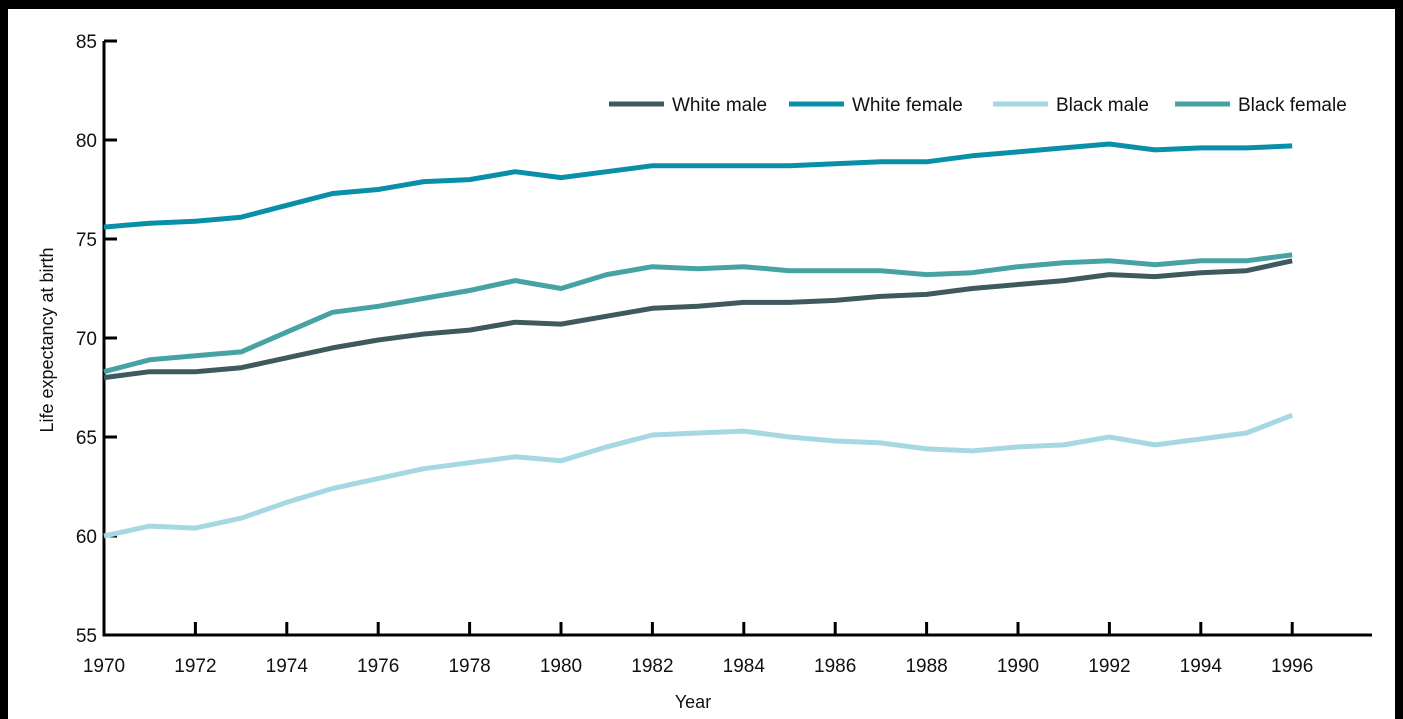  Describe the element at coordinates (86, 537) in the screenshot. I see `y-tick-label: 60` at that location.